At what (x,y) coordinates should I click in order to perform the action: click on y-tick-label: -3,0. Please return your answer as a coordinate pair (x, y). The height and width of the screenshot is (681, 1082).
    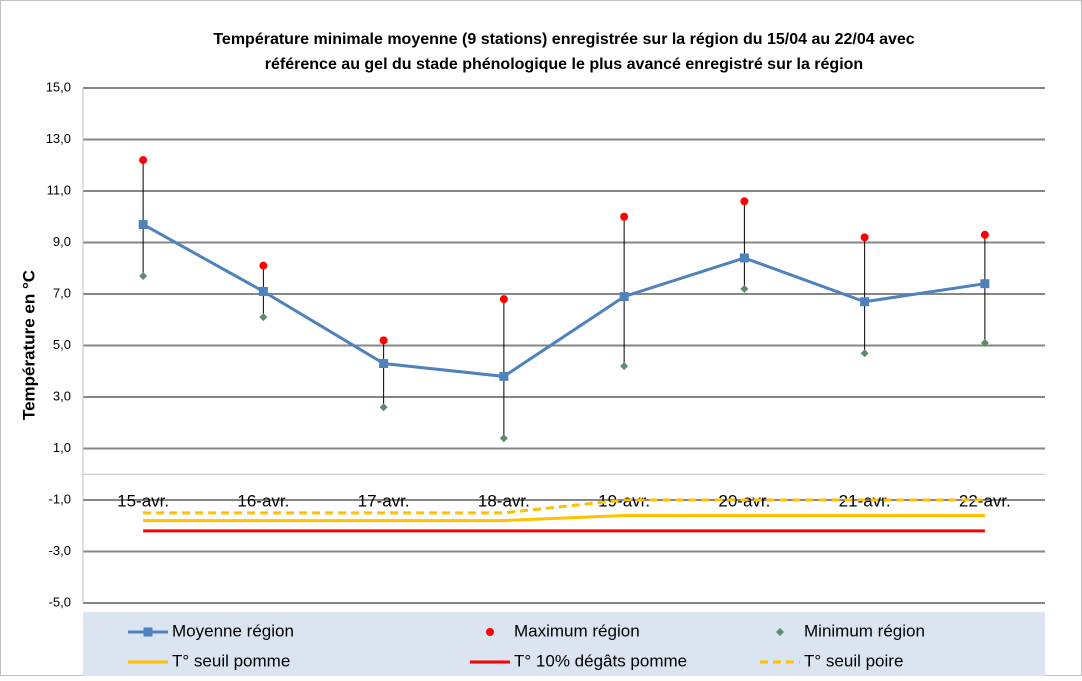
    Looking at the image, I should click on (60, 550).